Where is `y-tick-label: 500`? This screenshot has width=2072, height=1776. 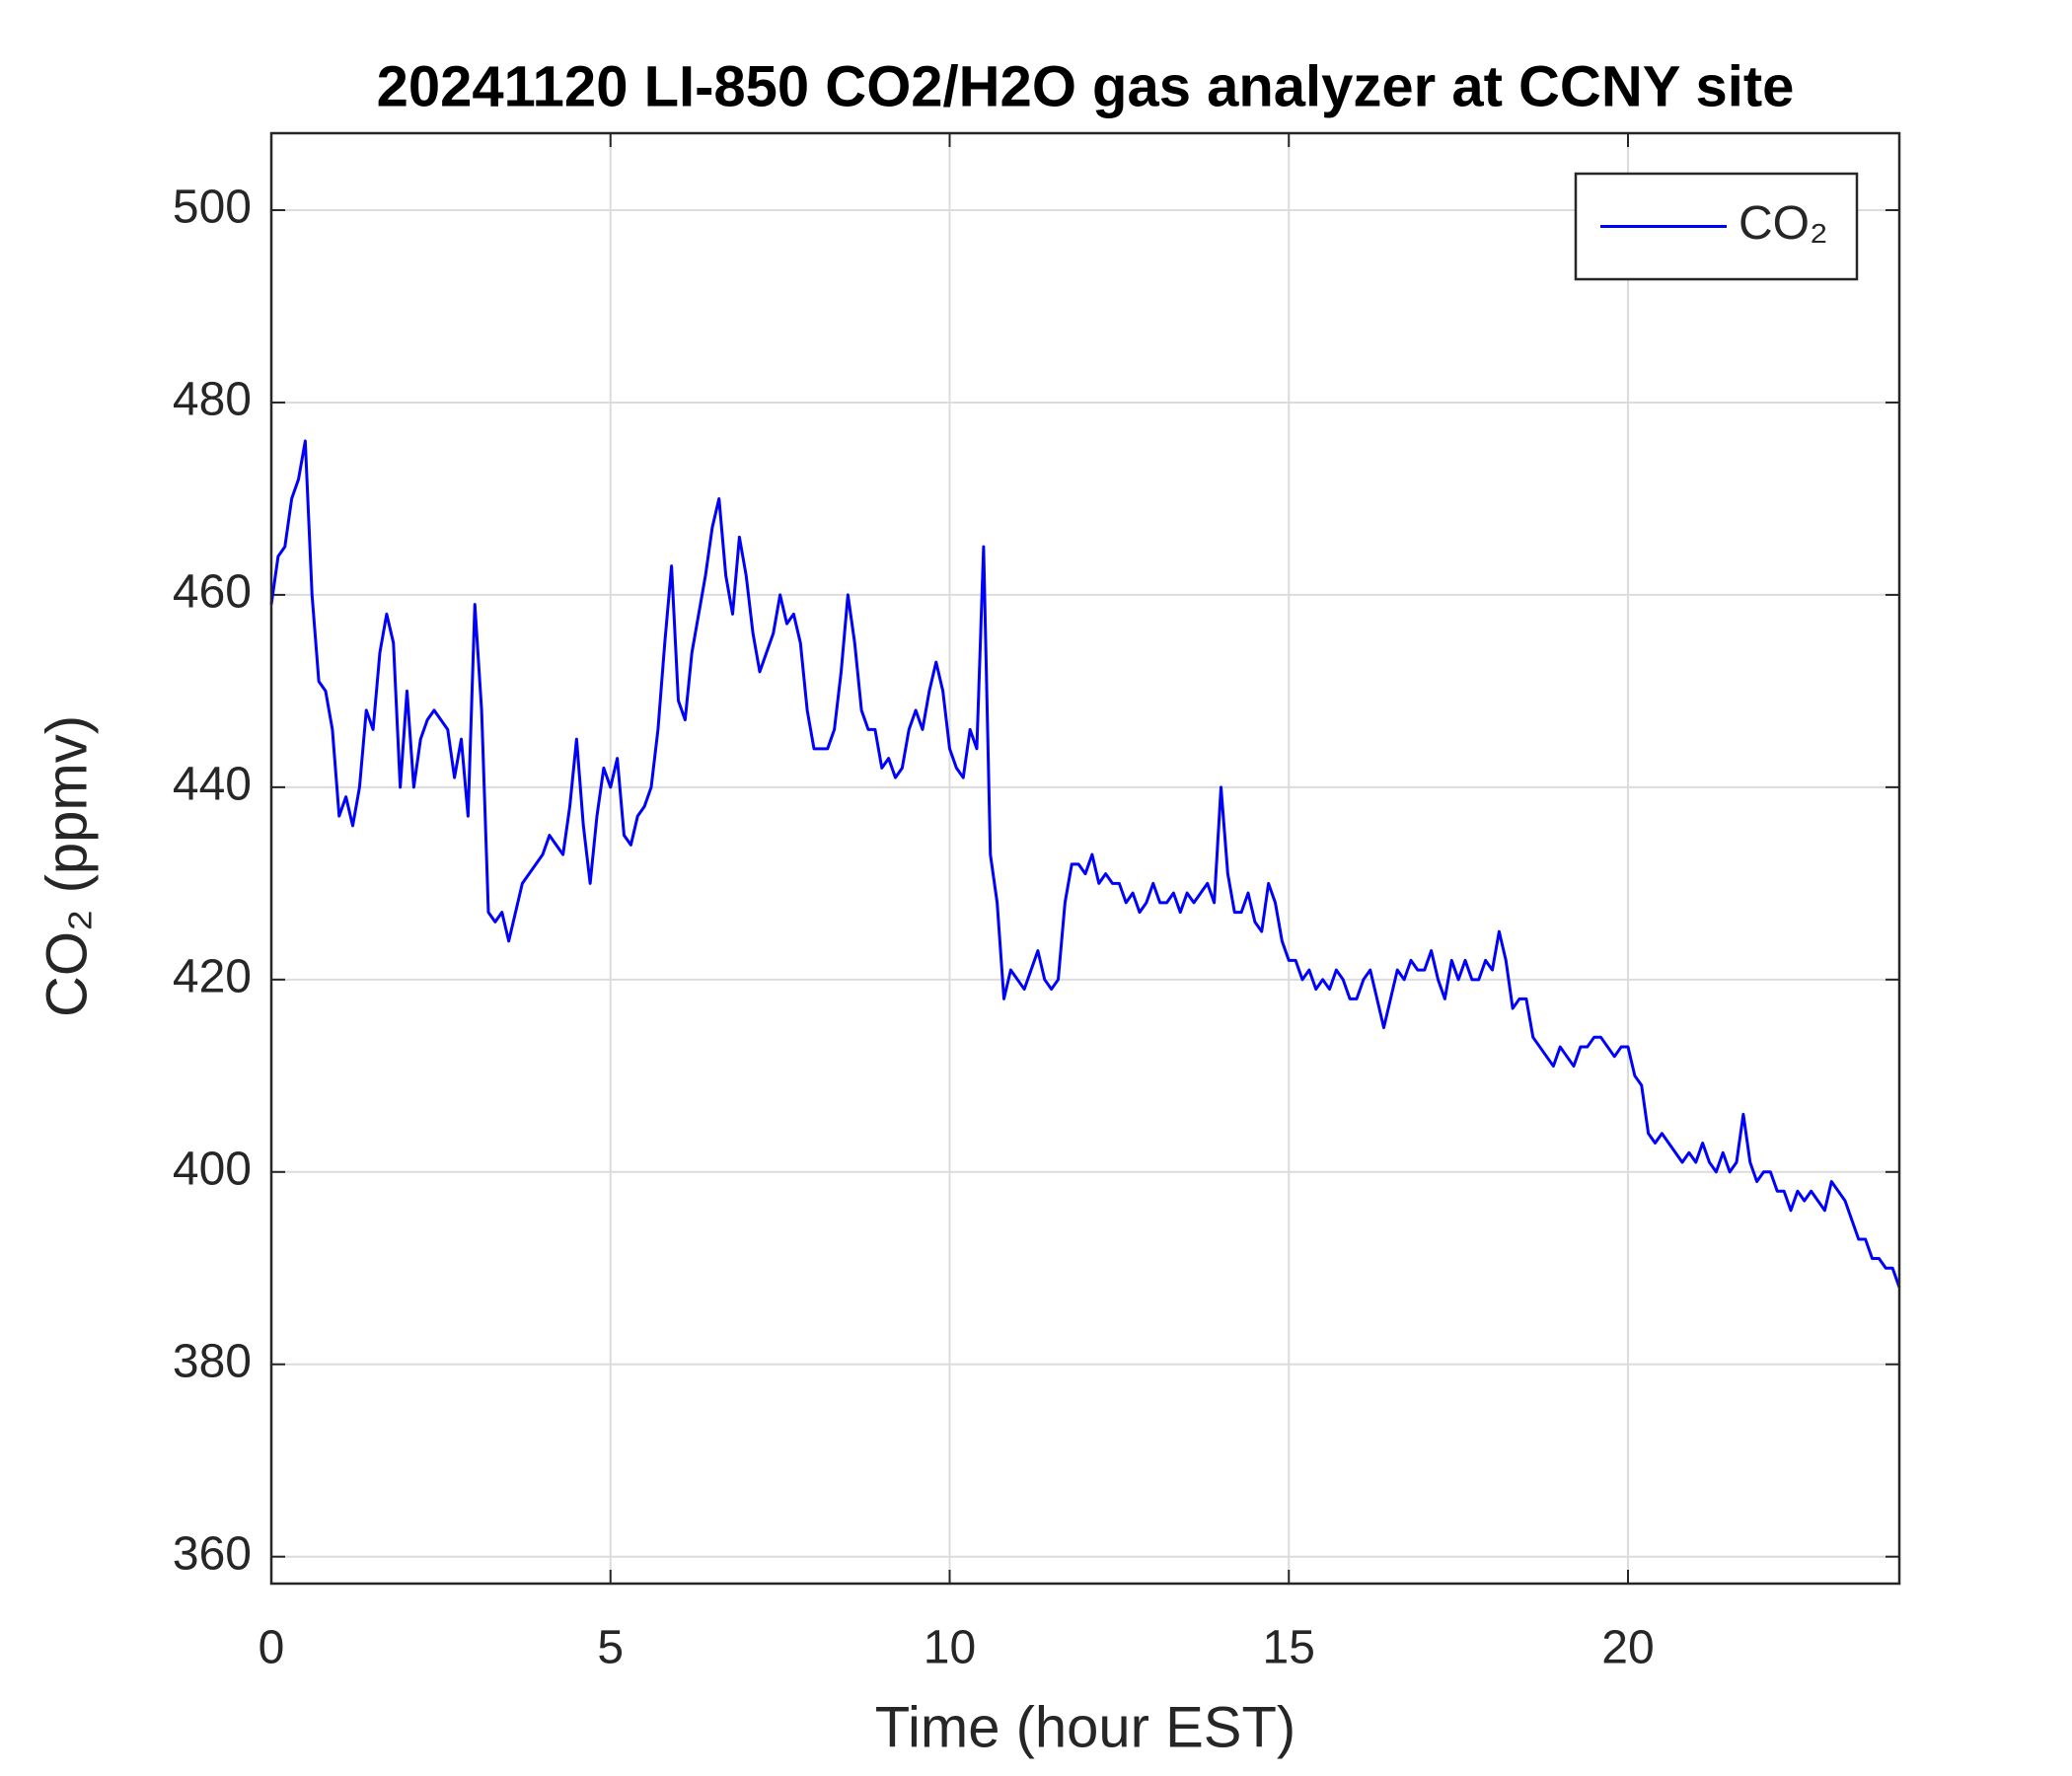 y-tick-label: 500 is located at coordinates (213, 208).